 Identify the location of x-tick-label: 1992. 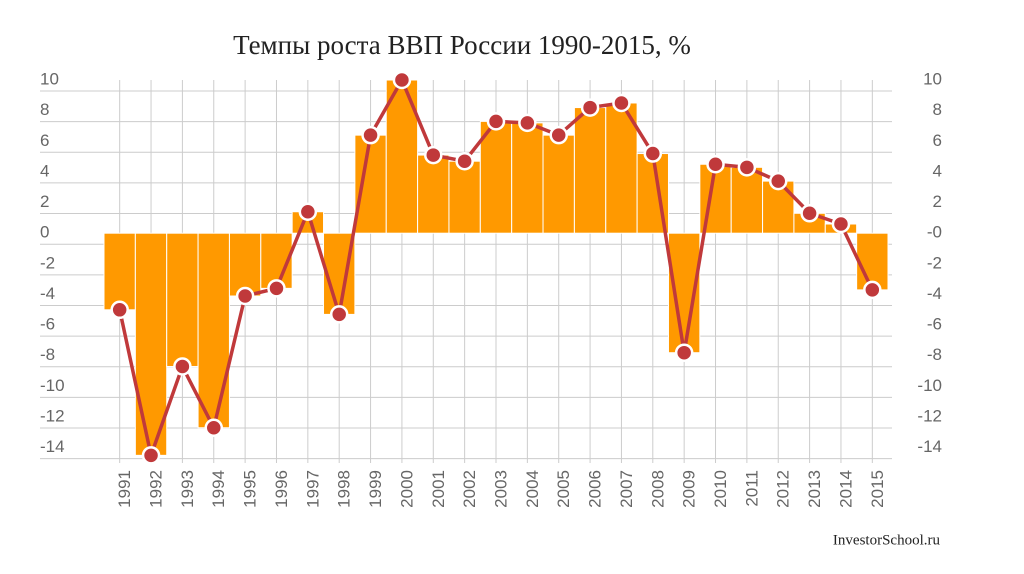
(156, 489).